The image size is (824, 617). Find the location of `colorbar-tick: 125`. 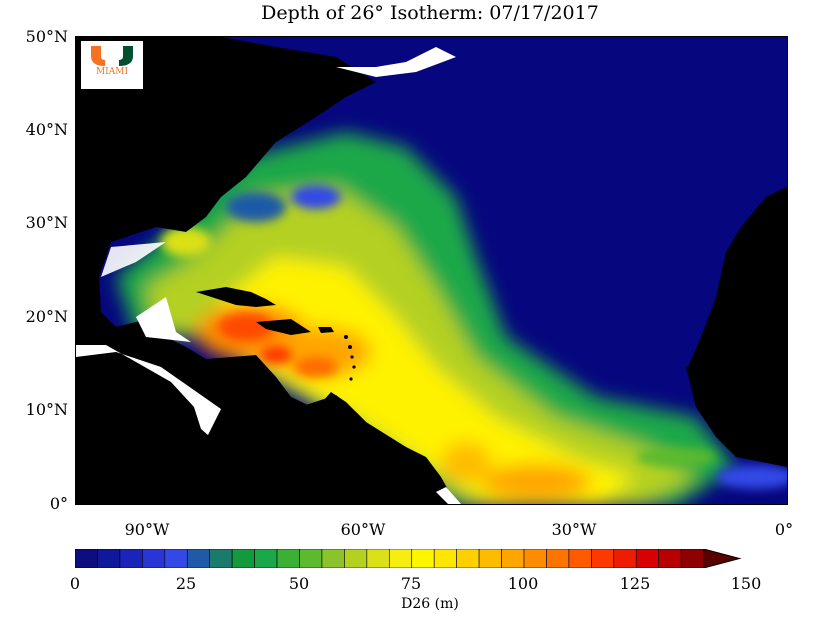

colorbar-tick: 125 is located at coordinates (635, 583).